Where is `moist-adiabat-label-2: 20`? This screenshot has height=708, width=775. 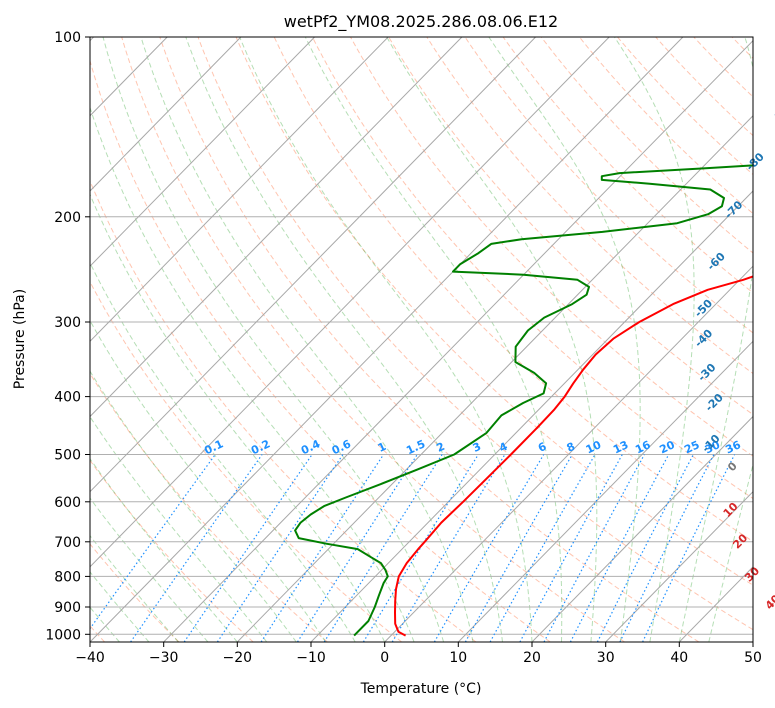 moist-adiabat-label-2: 20 is located at coordinates (740, 541).